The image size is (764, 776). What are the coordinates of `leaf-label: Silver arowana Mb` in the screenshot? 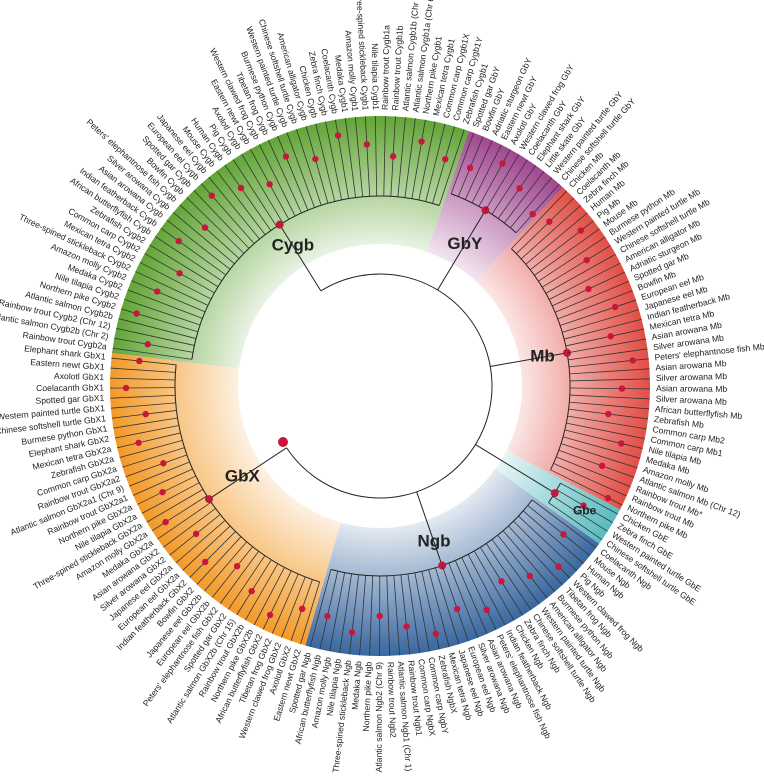 It's located at (692, 377).